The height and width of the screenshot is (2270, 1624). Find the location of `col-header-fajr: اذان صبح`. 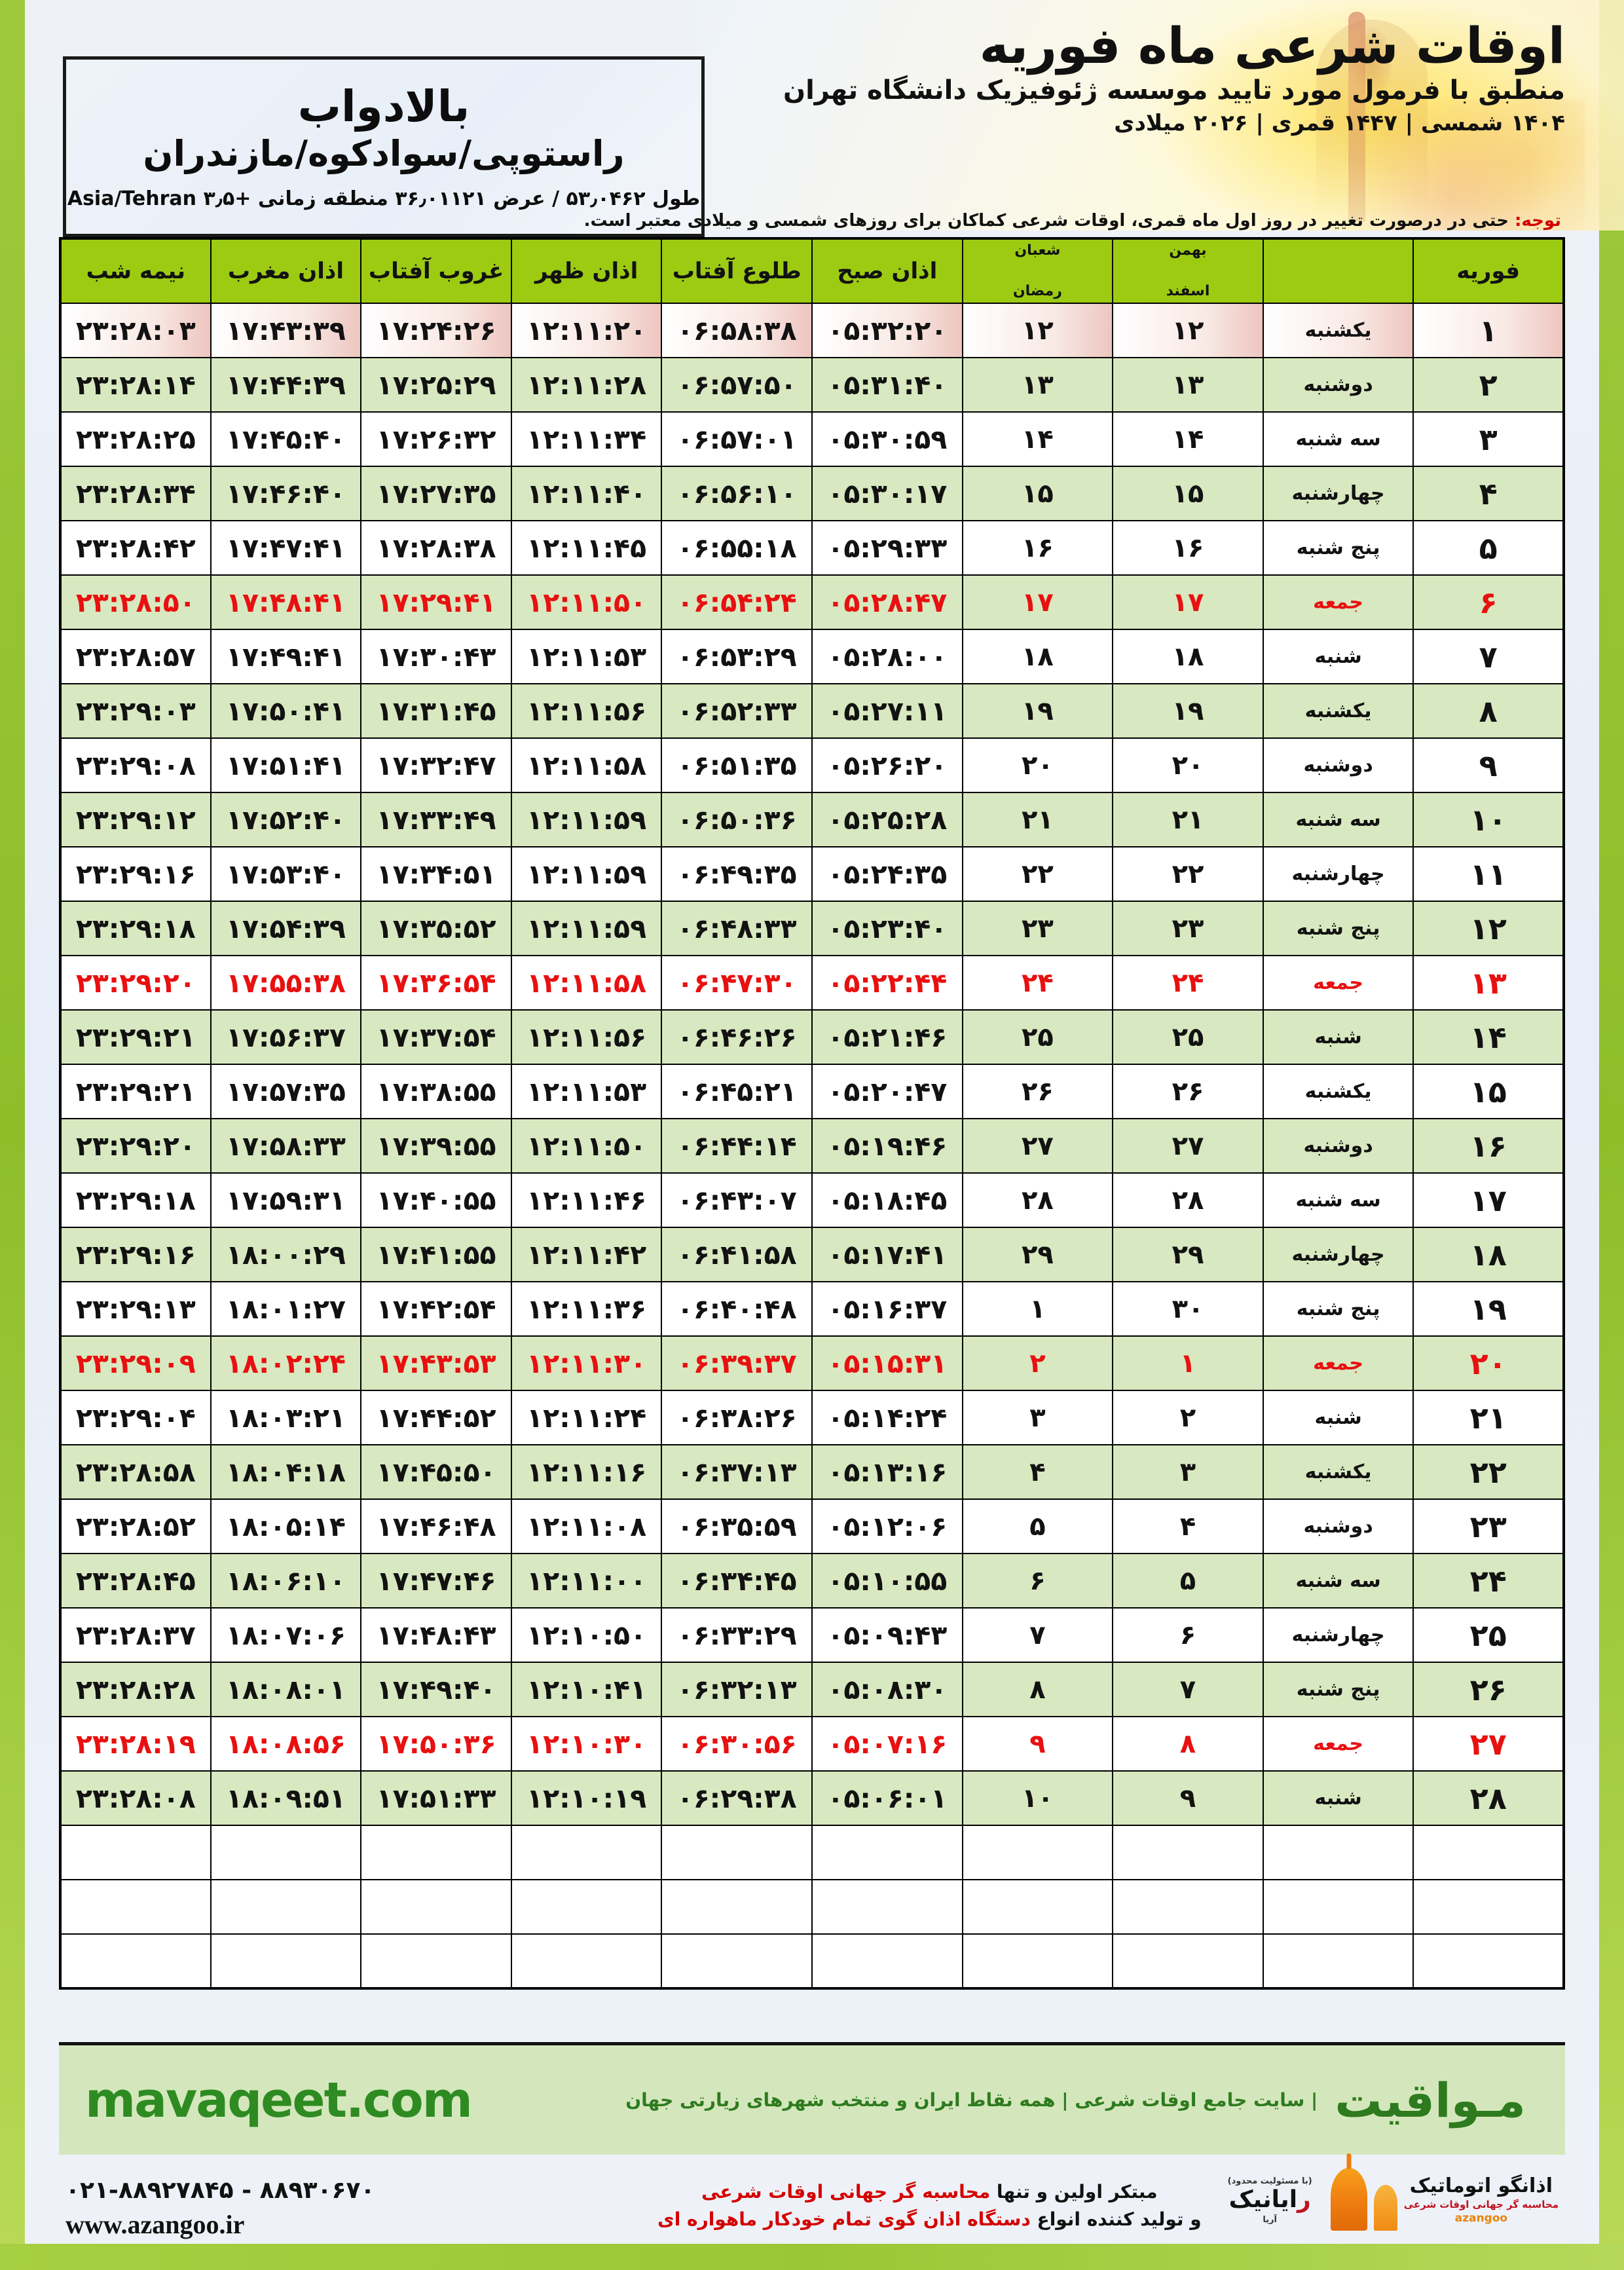

col-header-fajr: اذان صبح is located at coordinates (887, 271).